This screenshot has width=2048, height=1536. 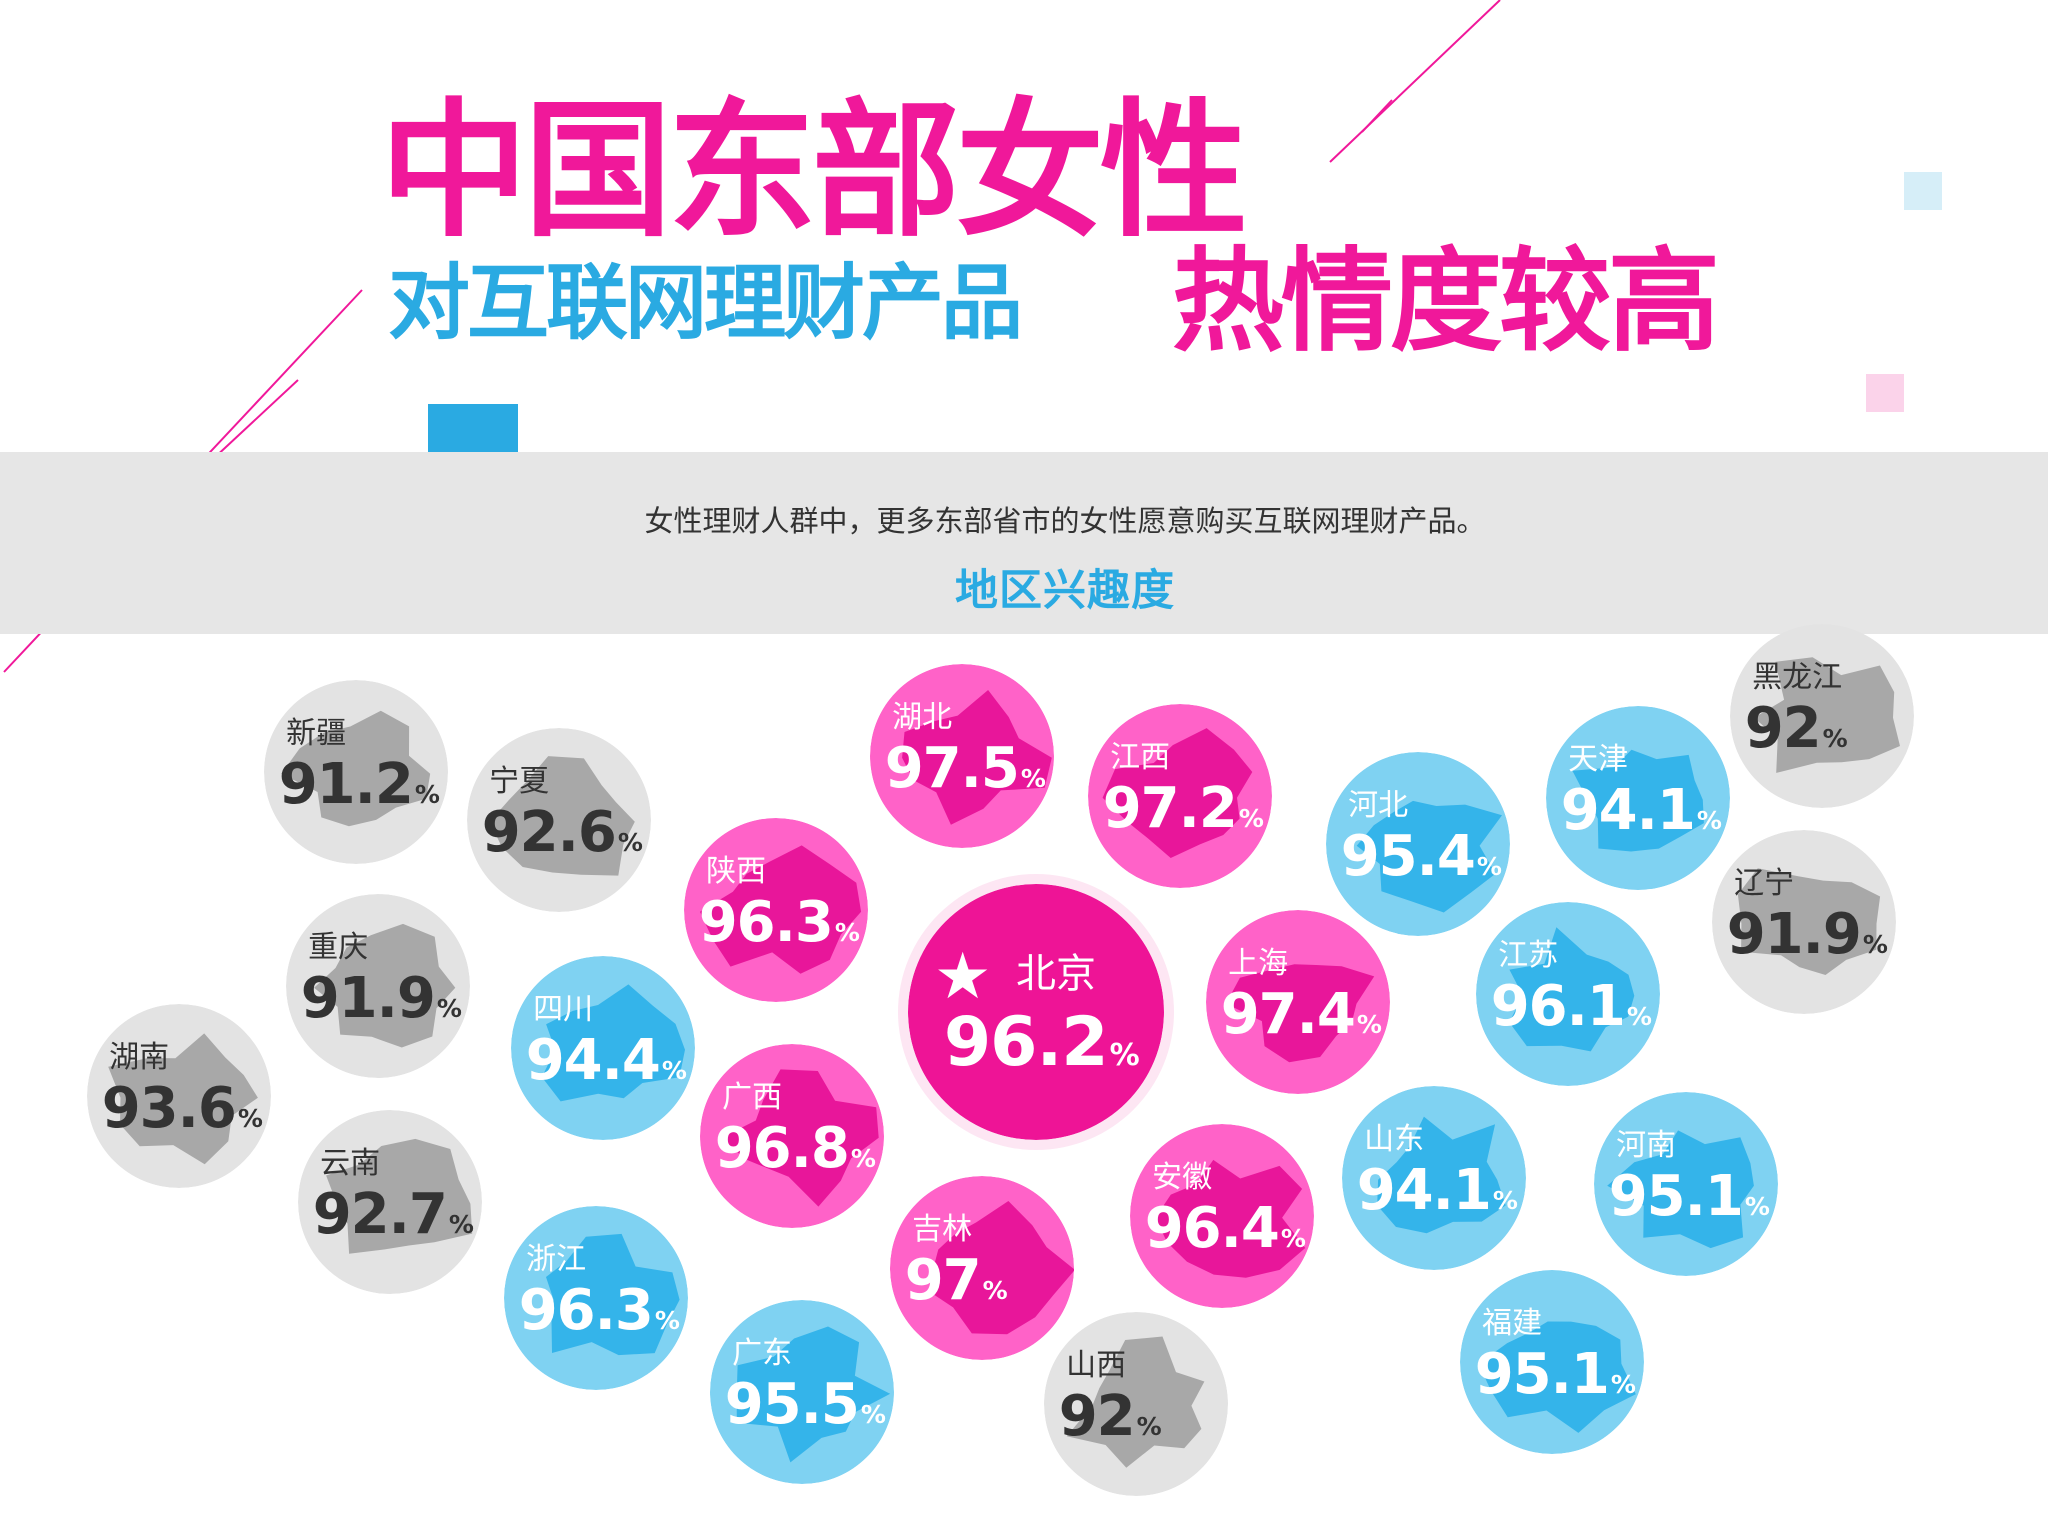 What do you see at coordinates (316, 733) in the screenshot?
I see `region-name: 新疆` at bounding box center [316, 733].